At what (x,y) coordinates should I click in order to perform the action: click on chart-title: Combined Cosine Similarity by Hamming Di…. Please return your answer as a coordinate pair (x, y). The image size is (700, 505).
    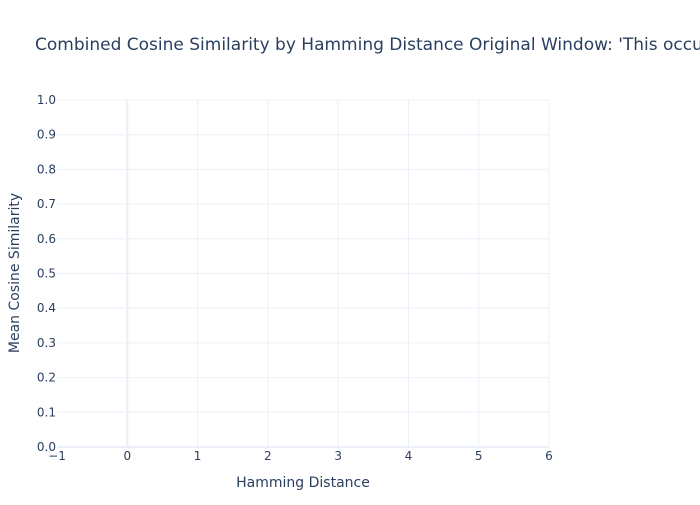
    Looking at the image, I should click on (367, 45).